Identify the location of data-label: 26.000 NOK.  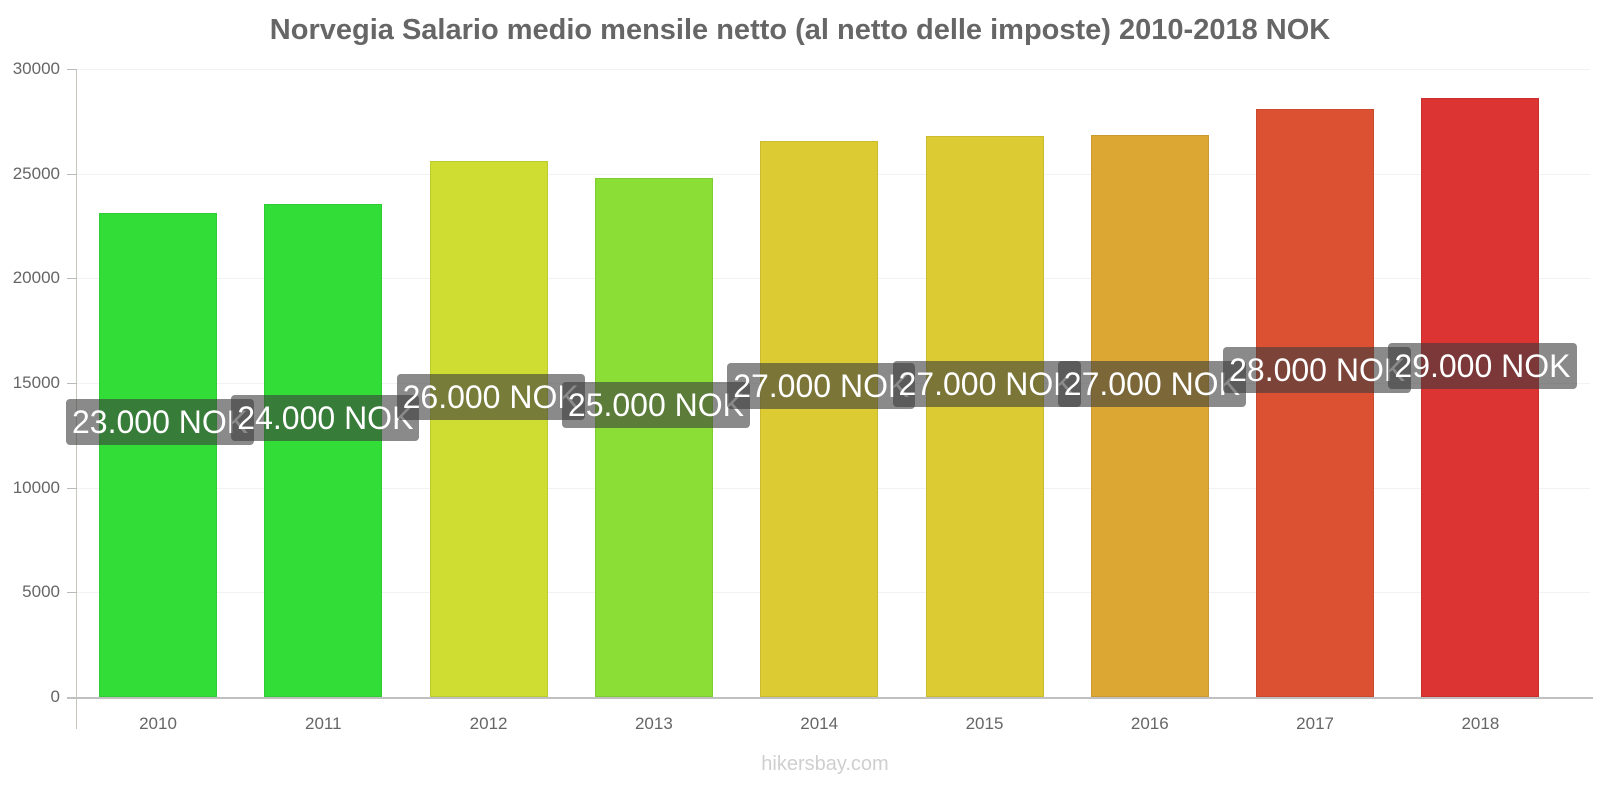
(490, 397).